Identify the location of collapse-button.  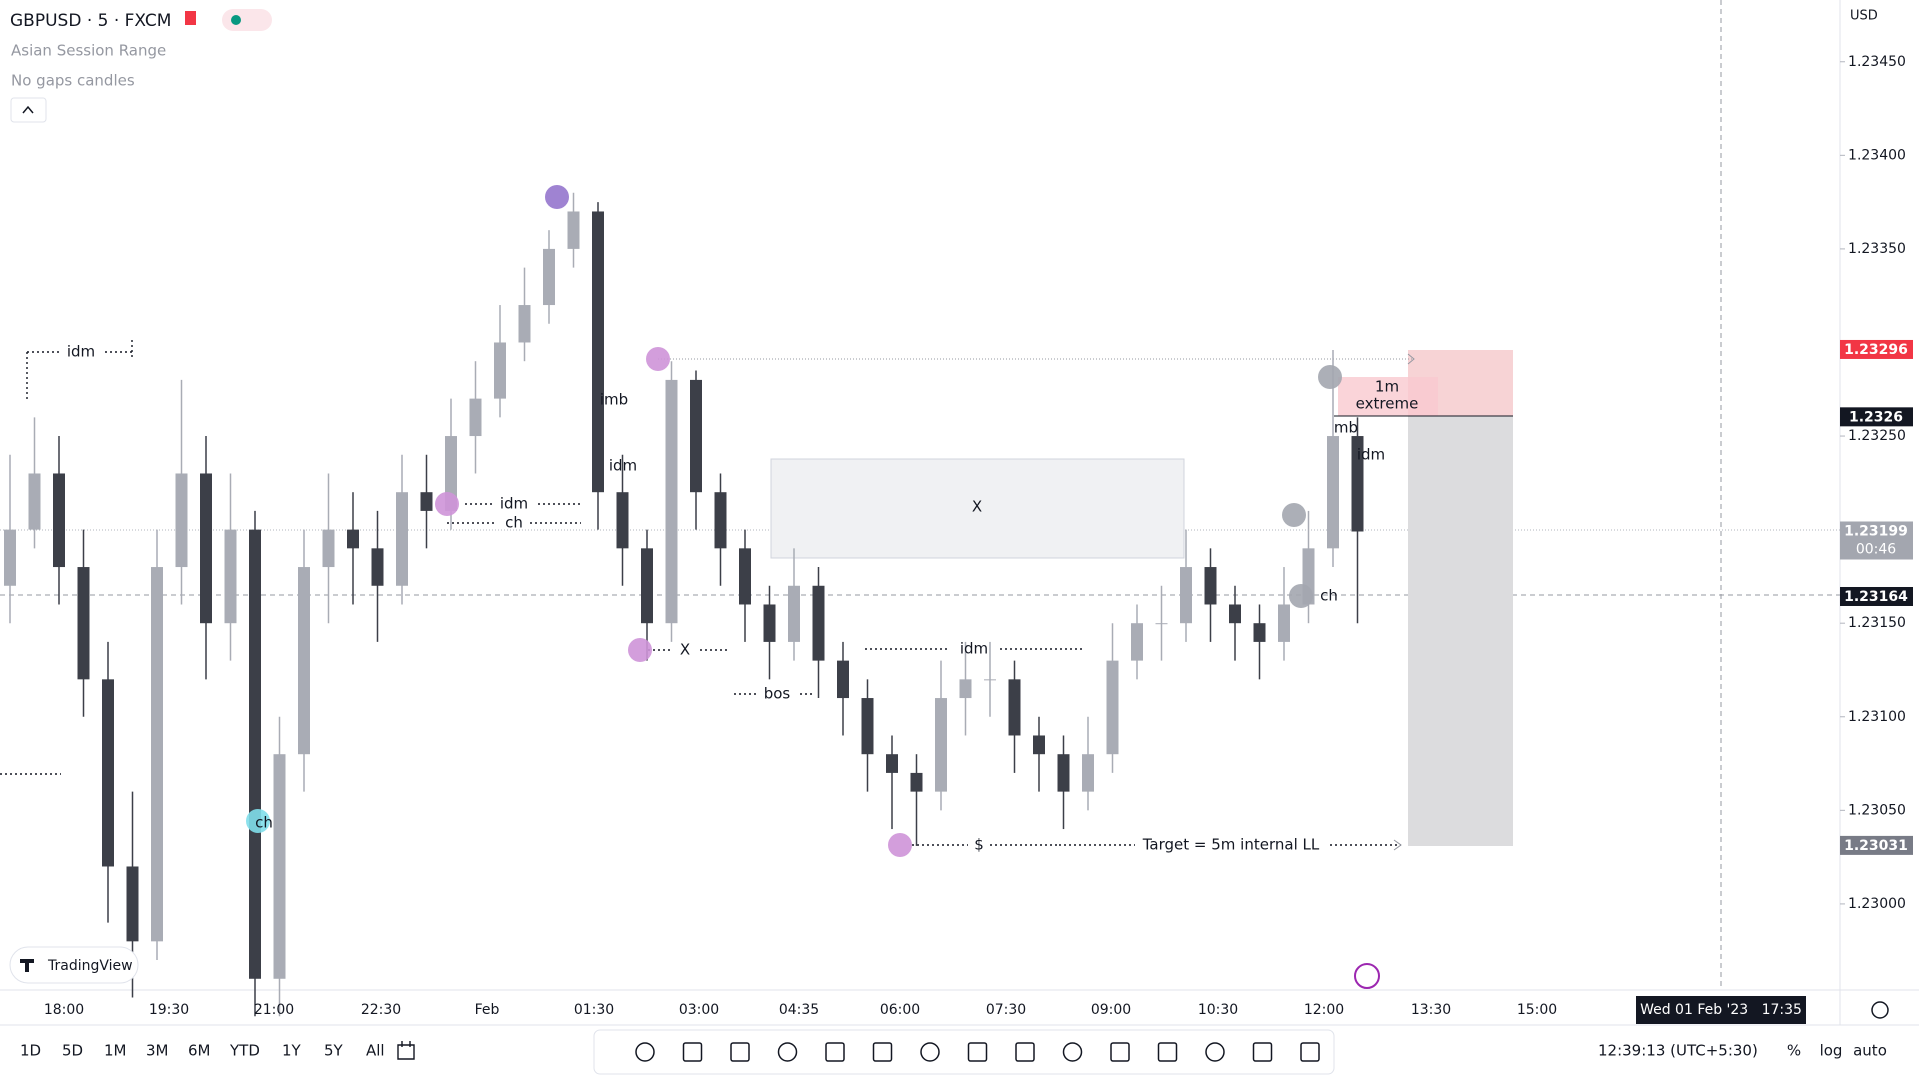
(28, 110).